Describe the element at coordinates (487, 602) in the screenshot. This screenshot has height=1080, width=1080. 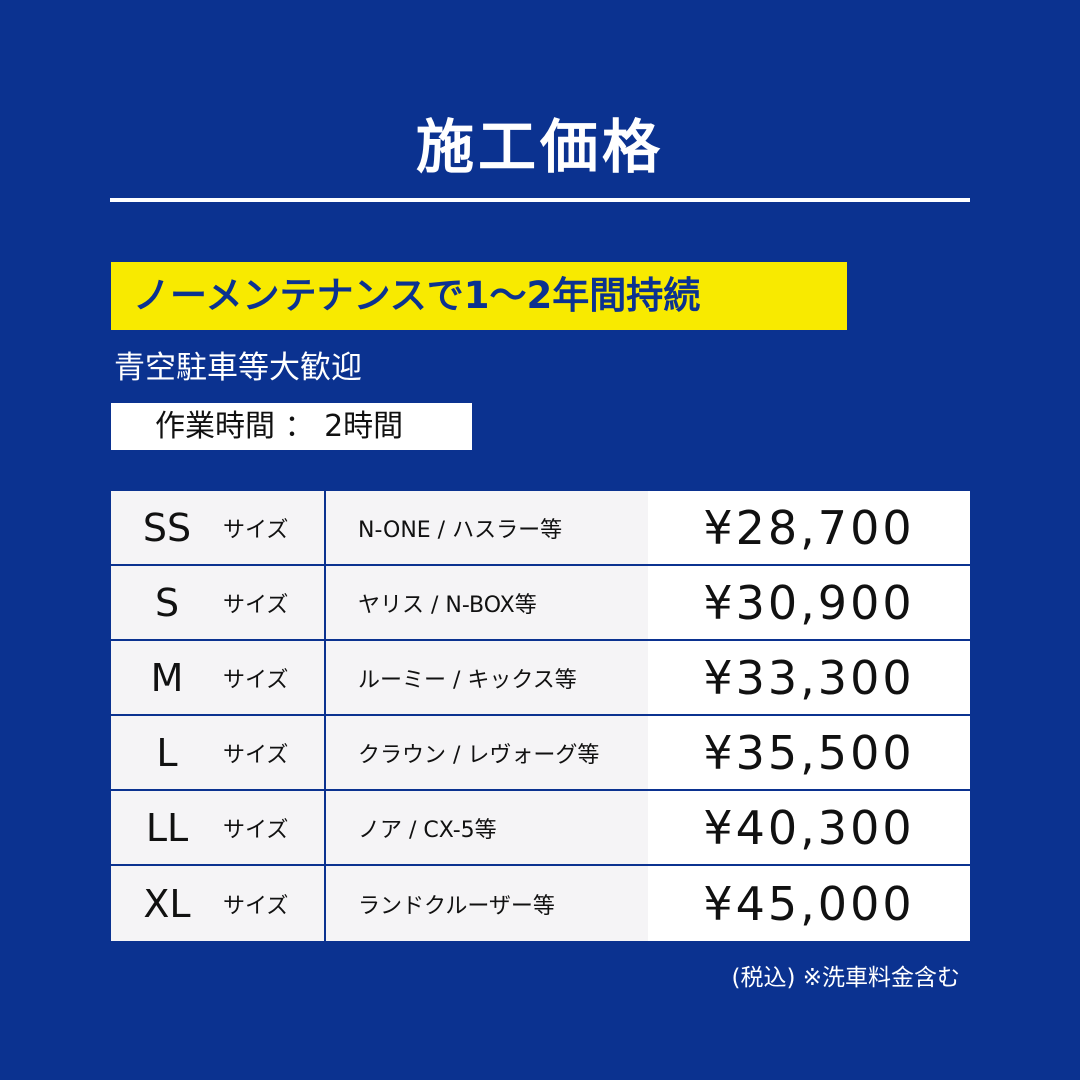
I see `car-examples: ヤリス / N-BOX等` at that location.